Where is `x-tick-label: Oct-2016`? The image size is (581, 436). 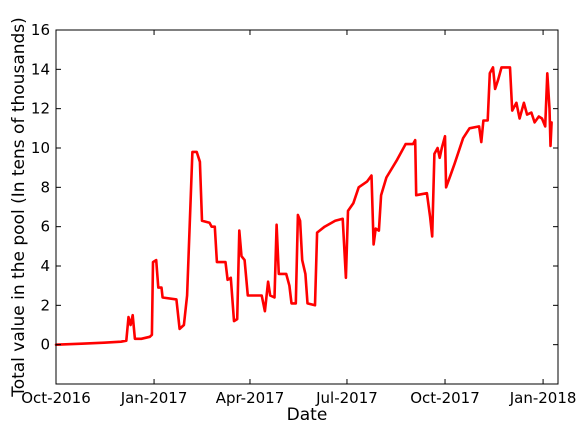
x-tick-label: Oct-2016 is located at coordinates (56, 398).